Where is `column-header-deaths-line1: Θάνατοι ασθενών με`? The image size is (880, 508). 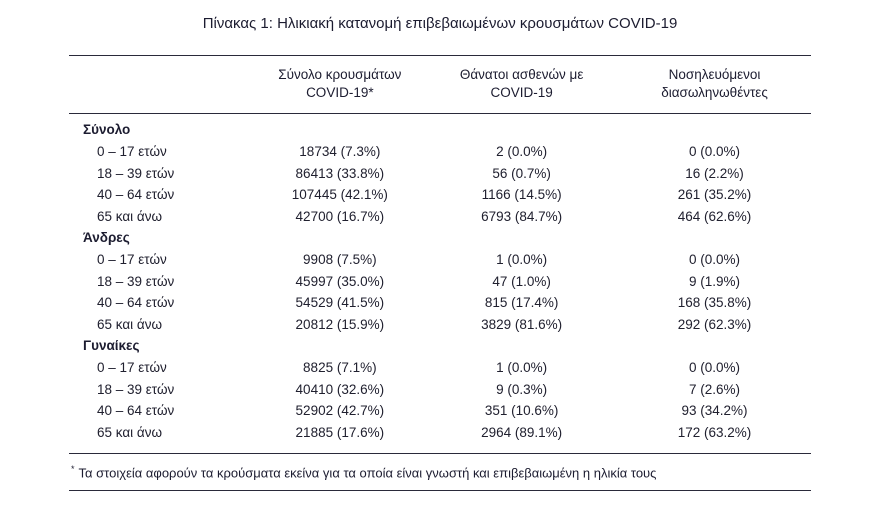 column-header-deaths-line1: Θάνατοι ασθενών με is located at coordinates (521, 74).